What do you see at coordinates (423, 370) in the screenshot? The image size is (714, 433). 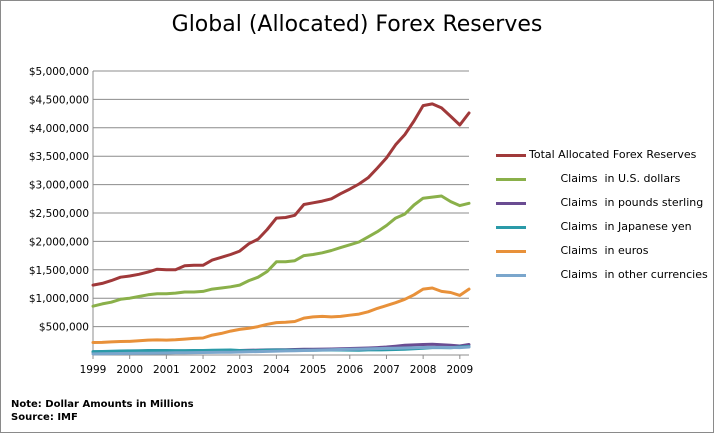 I see `x-tick-label: 2008` at bounding box center [423, 370].